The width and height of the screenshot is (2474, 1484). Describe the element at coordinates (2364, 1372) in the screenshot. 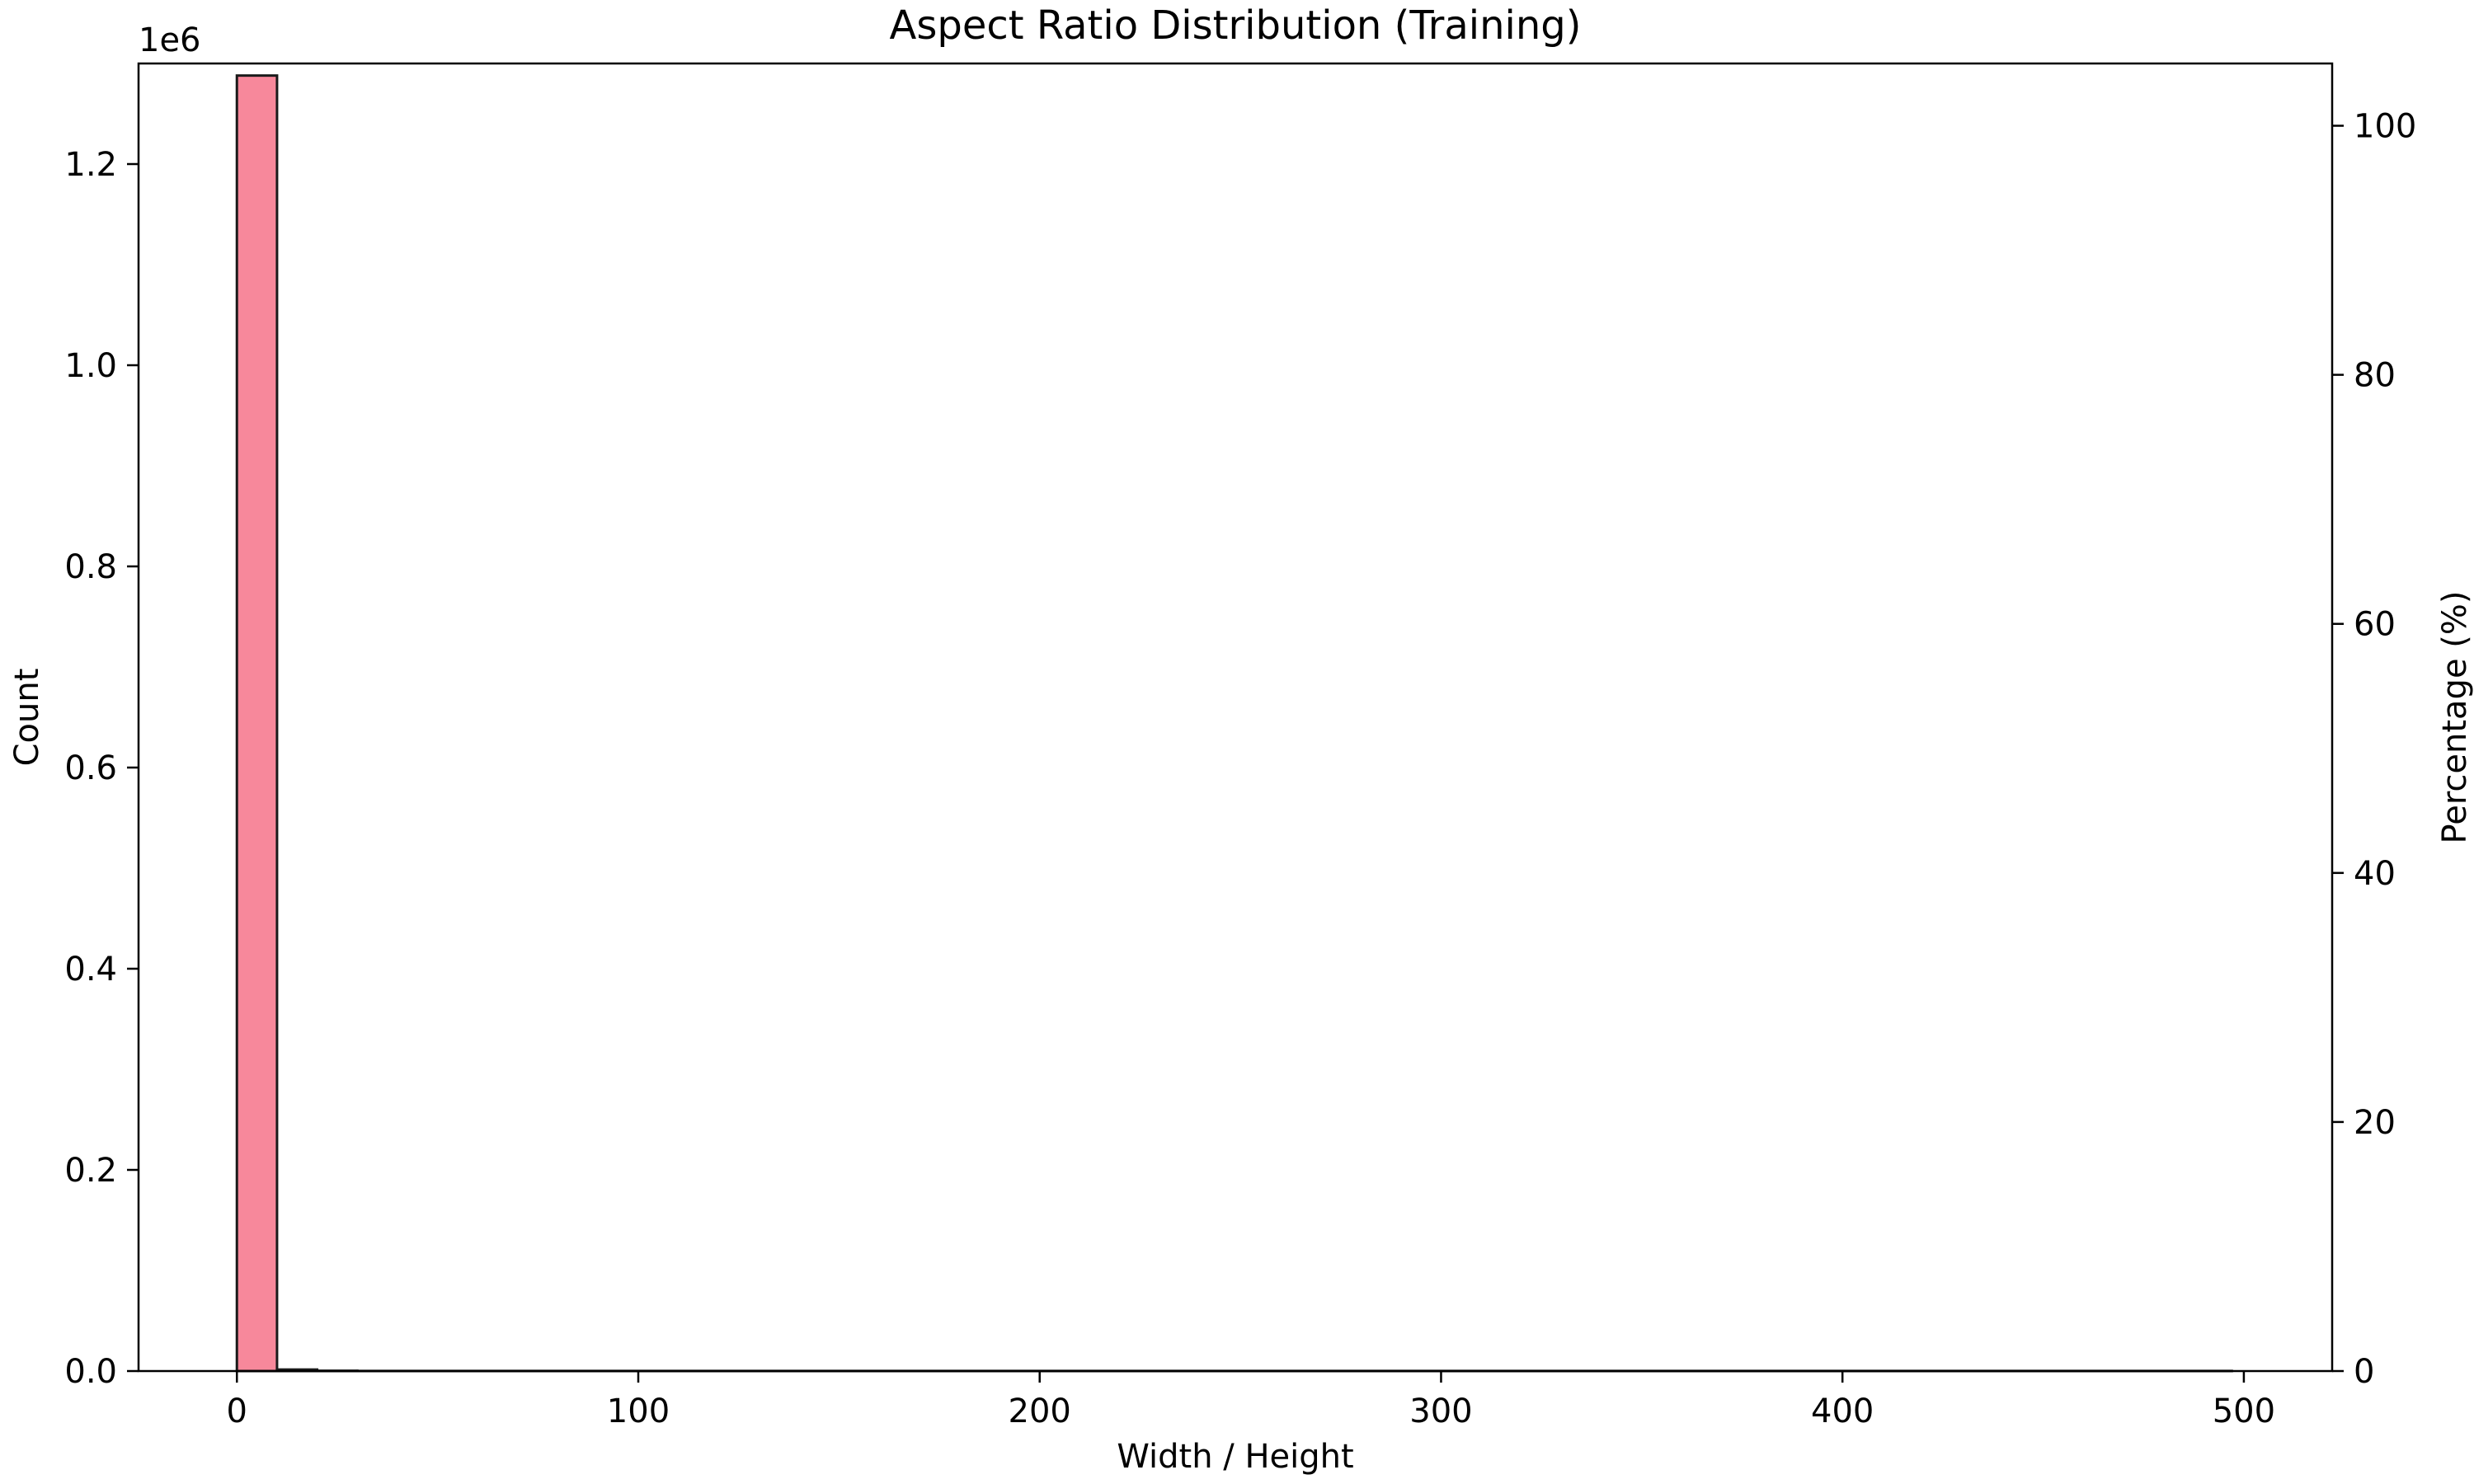

I see `y2-tick-label: 0` at that location.